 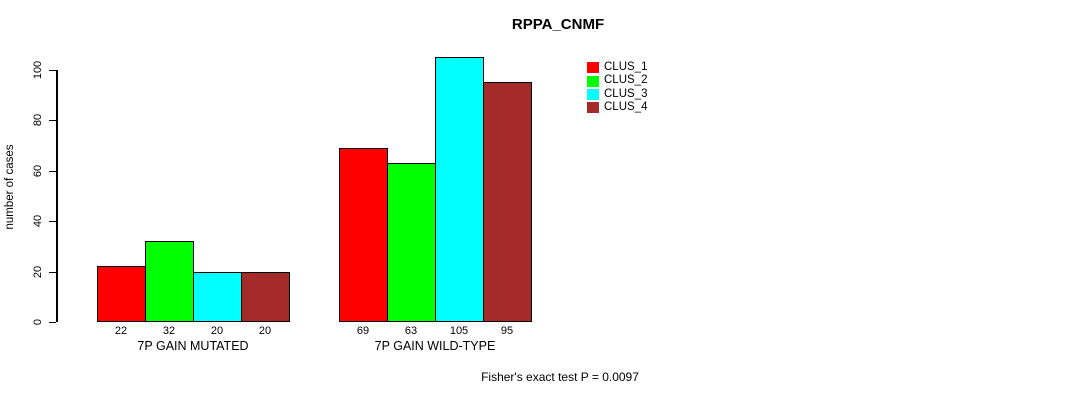 I want to click on bar-value-label: 22, so click(x=121, y=331).